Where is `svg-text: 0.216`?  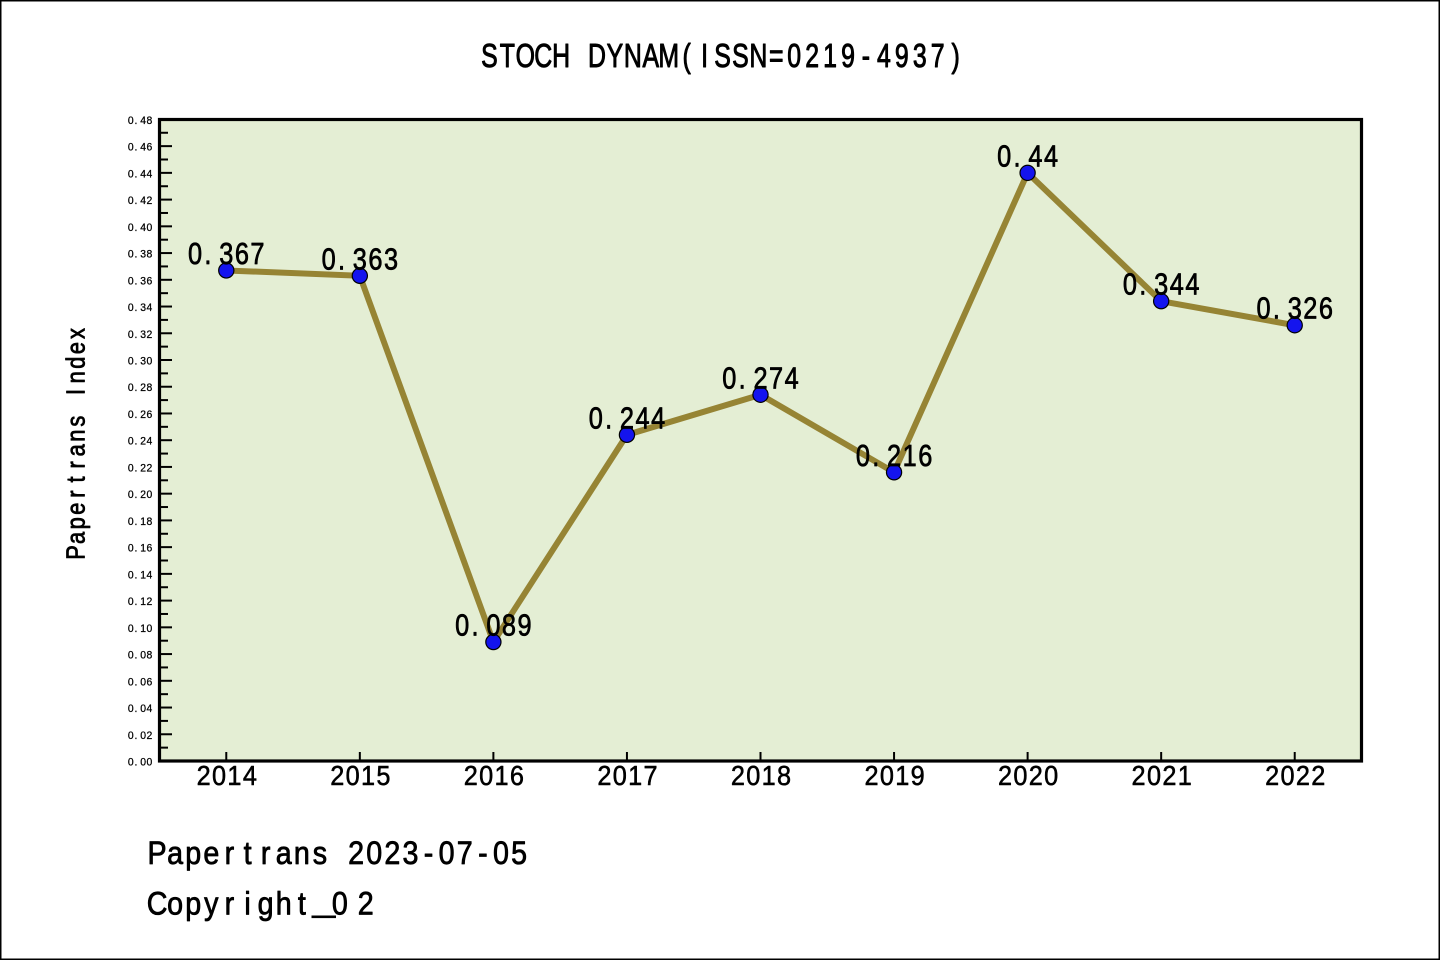 svg-text: 0.216 is located at coordinates (894, 454).